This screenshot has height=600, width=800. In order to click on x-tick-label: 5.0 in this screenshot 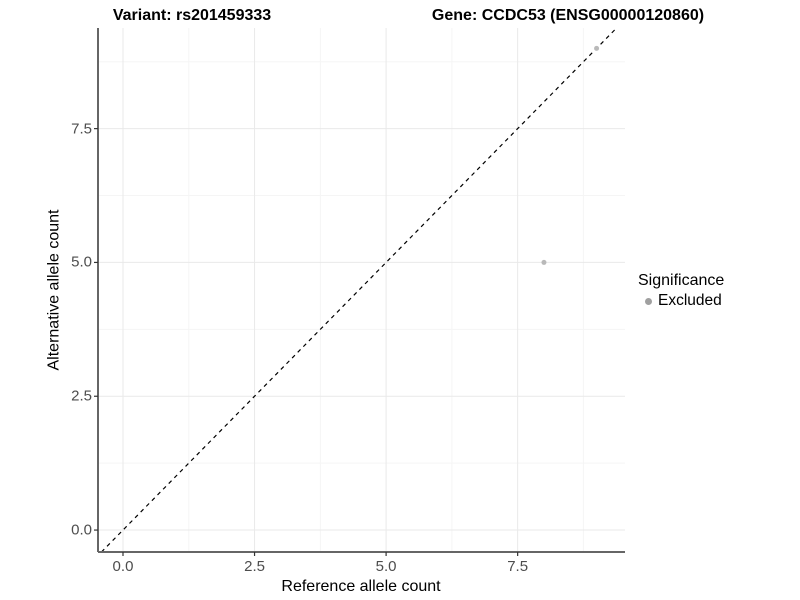, I will do `click(386, 566)`.